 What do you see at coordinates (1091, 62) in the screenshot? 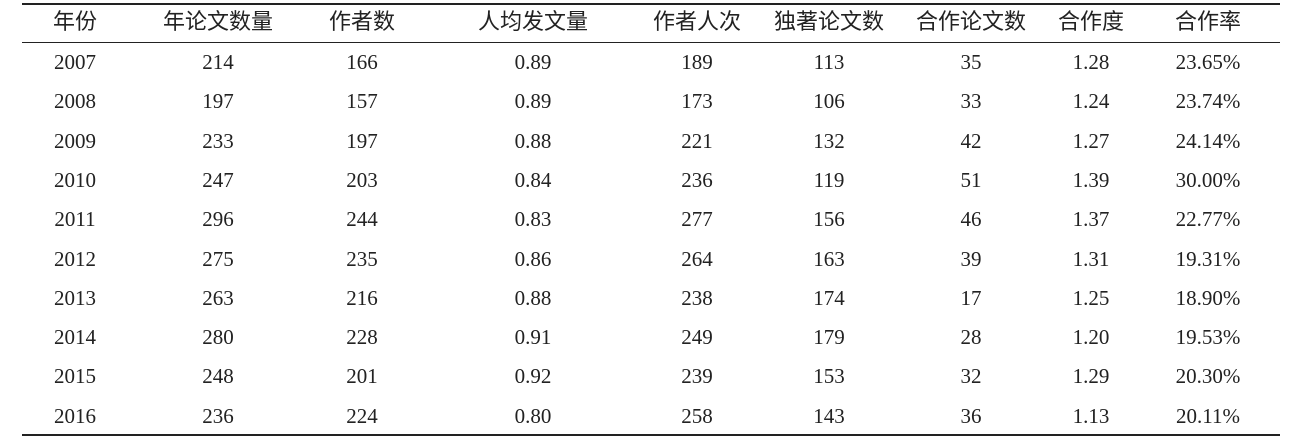
I see `table-cell: 1.28` at bounding box center [1091, 62].